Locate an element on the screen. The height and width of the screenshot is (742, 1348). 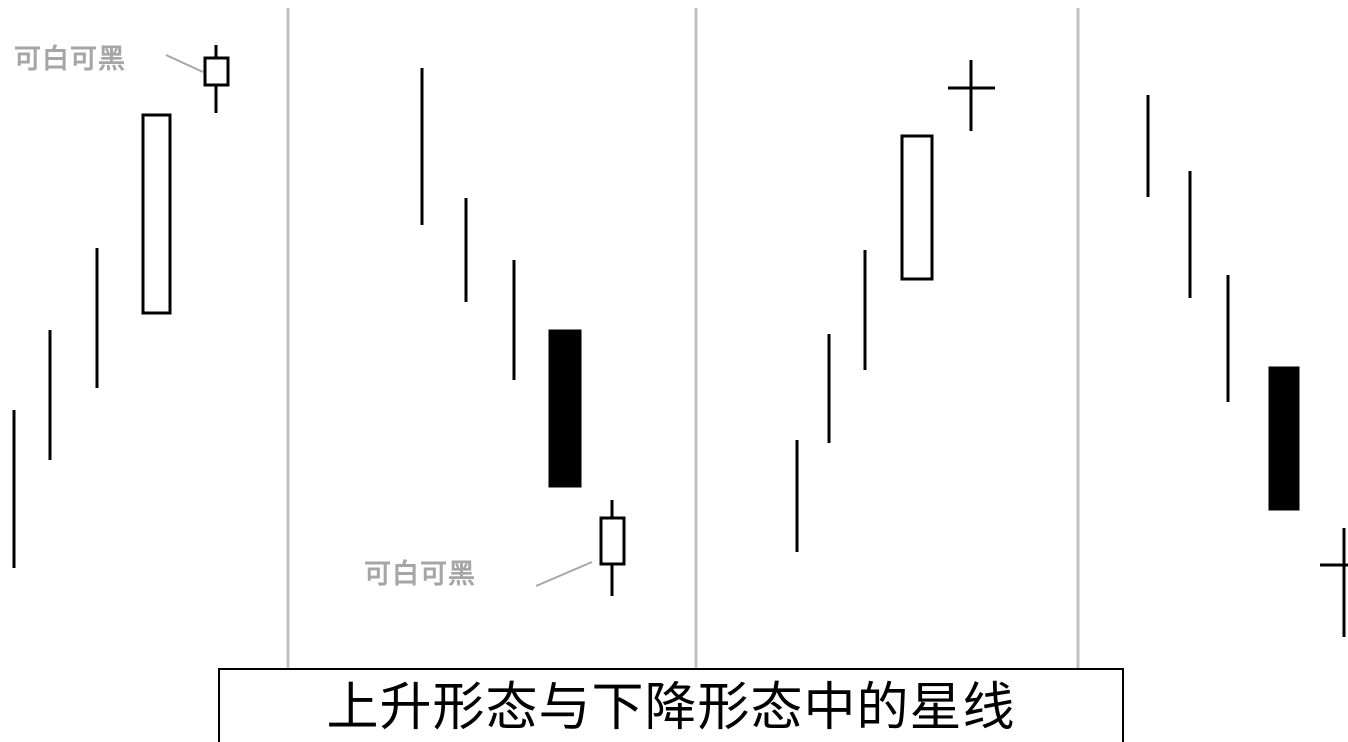
panel-1-uptrend-star is located at coordinates (121, 306).